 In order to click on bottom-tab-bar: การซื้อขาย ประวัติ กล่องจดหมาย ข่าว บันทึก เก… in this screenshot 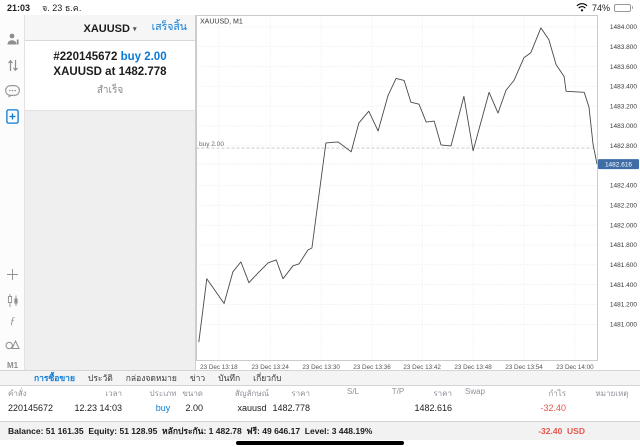, I will do `click(320, 378)`.